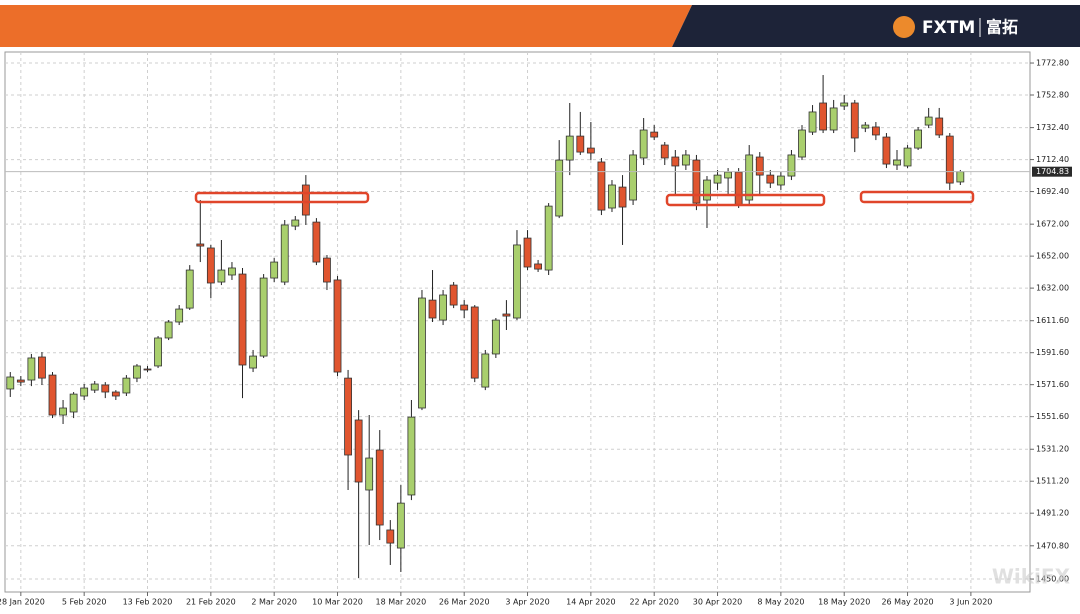 Image resolution: width=1080 pixels, height=614 pixels. What do you see at coordinates (948, 28) in the screenshot?
I see `brand: FXTM` at bounding box center [948, 28].